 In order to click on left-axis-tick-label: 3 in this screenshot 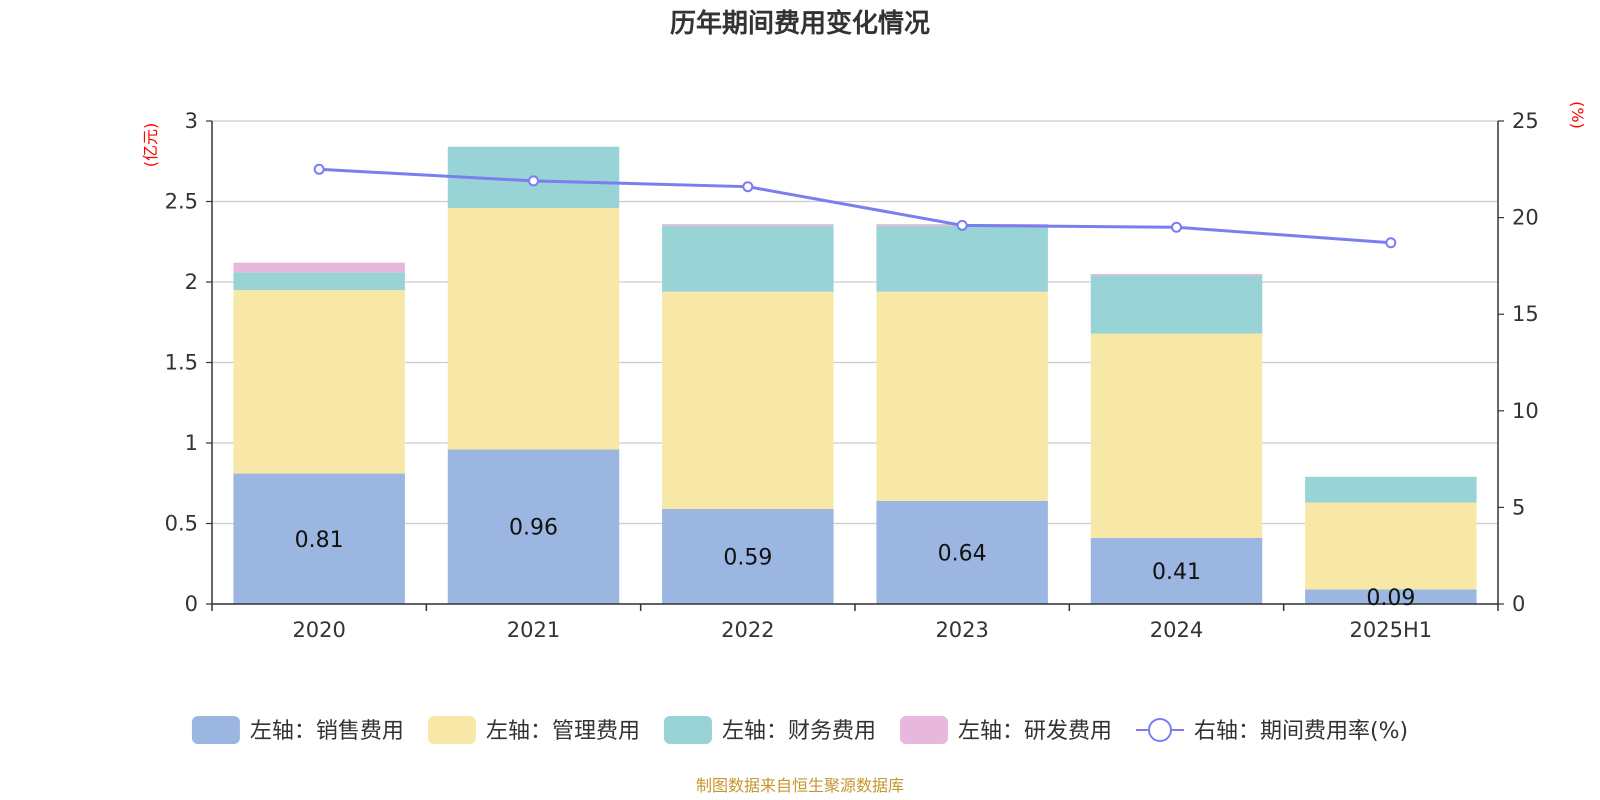, I will do `click(191, 121)`.